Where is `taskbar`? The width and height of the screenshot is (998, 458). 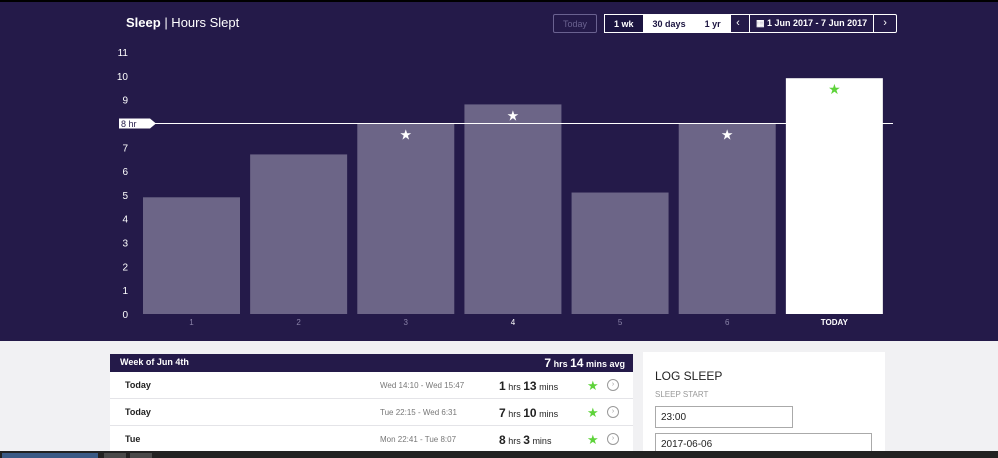
taskbar is located at coordinates (499, 454).